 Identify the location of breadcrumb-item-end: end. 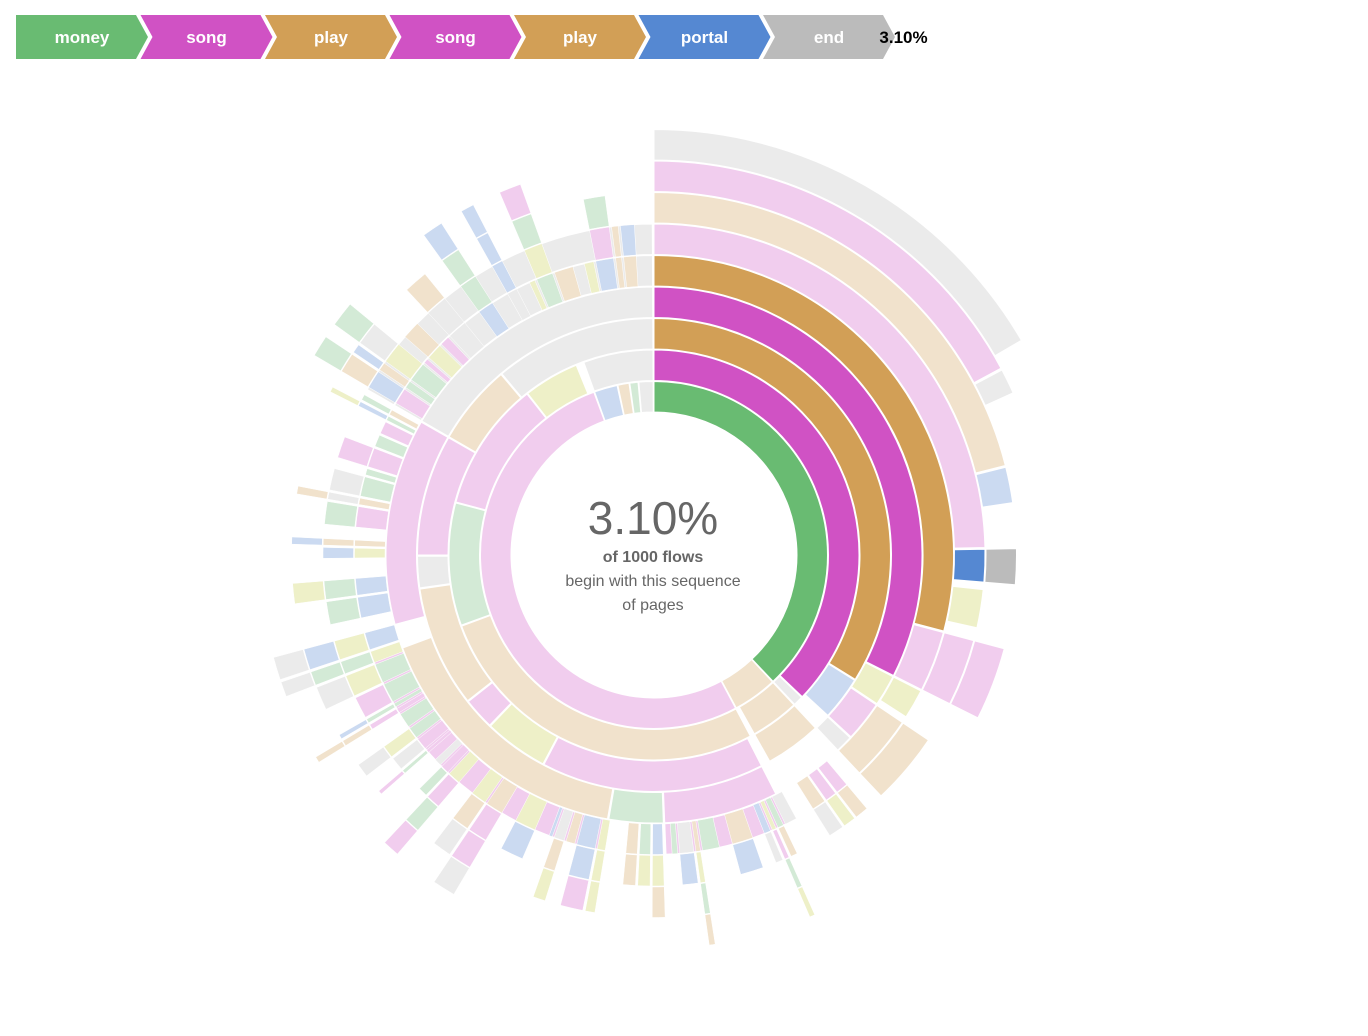
(829, 37).